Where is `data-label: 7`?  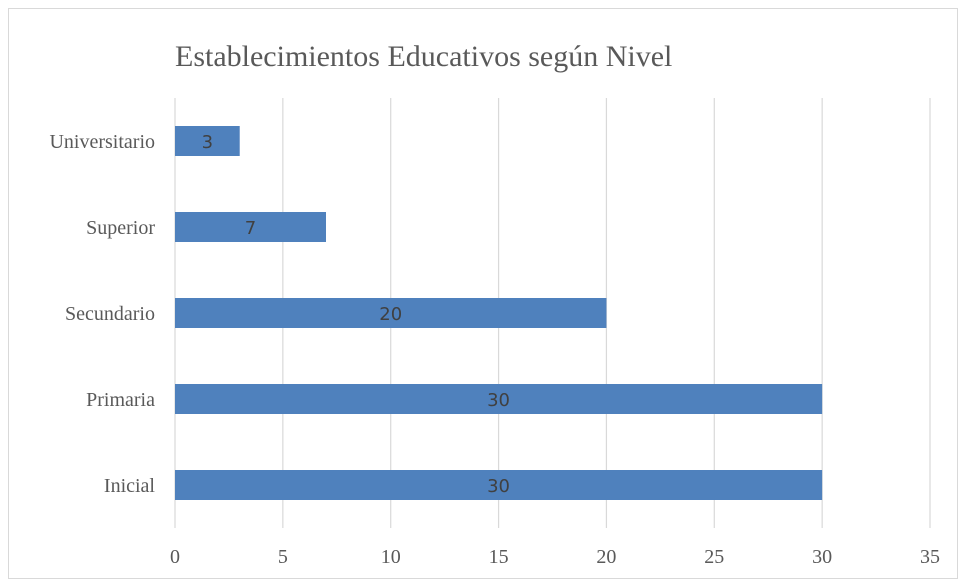
data-label: 7 is located at coordinates (250, 228).